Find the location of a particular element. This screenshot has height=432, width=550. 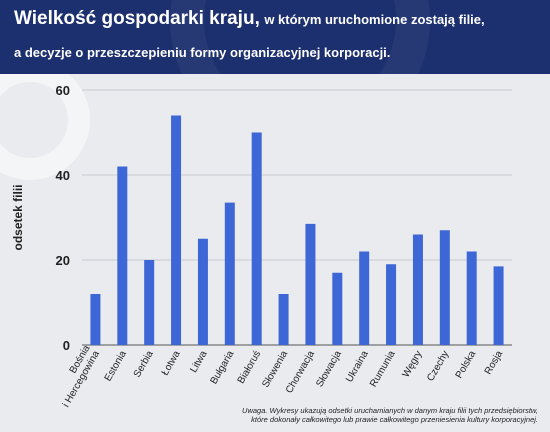

x-tick-label: Łotwa is located at coordinates (171, 363).